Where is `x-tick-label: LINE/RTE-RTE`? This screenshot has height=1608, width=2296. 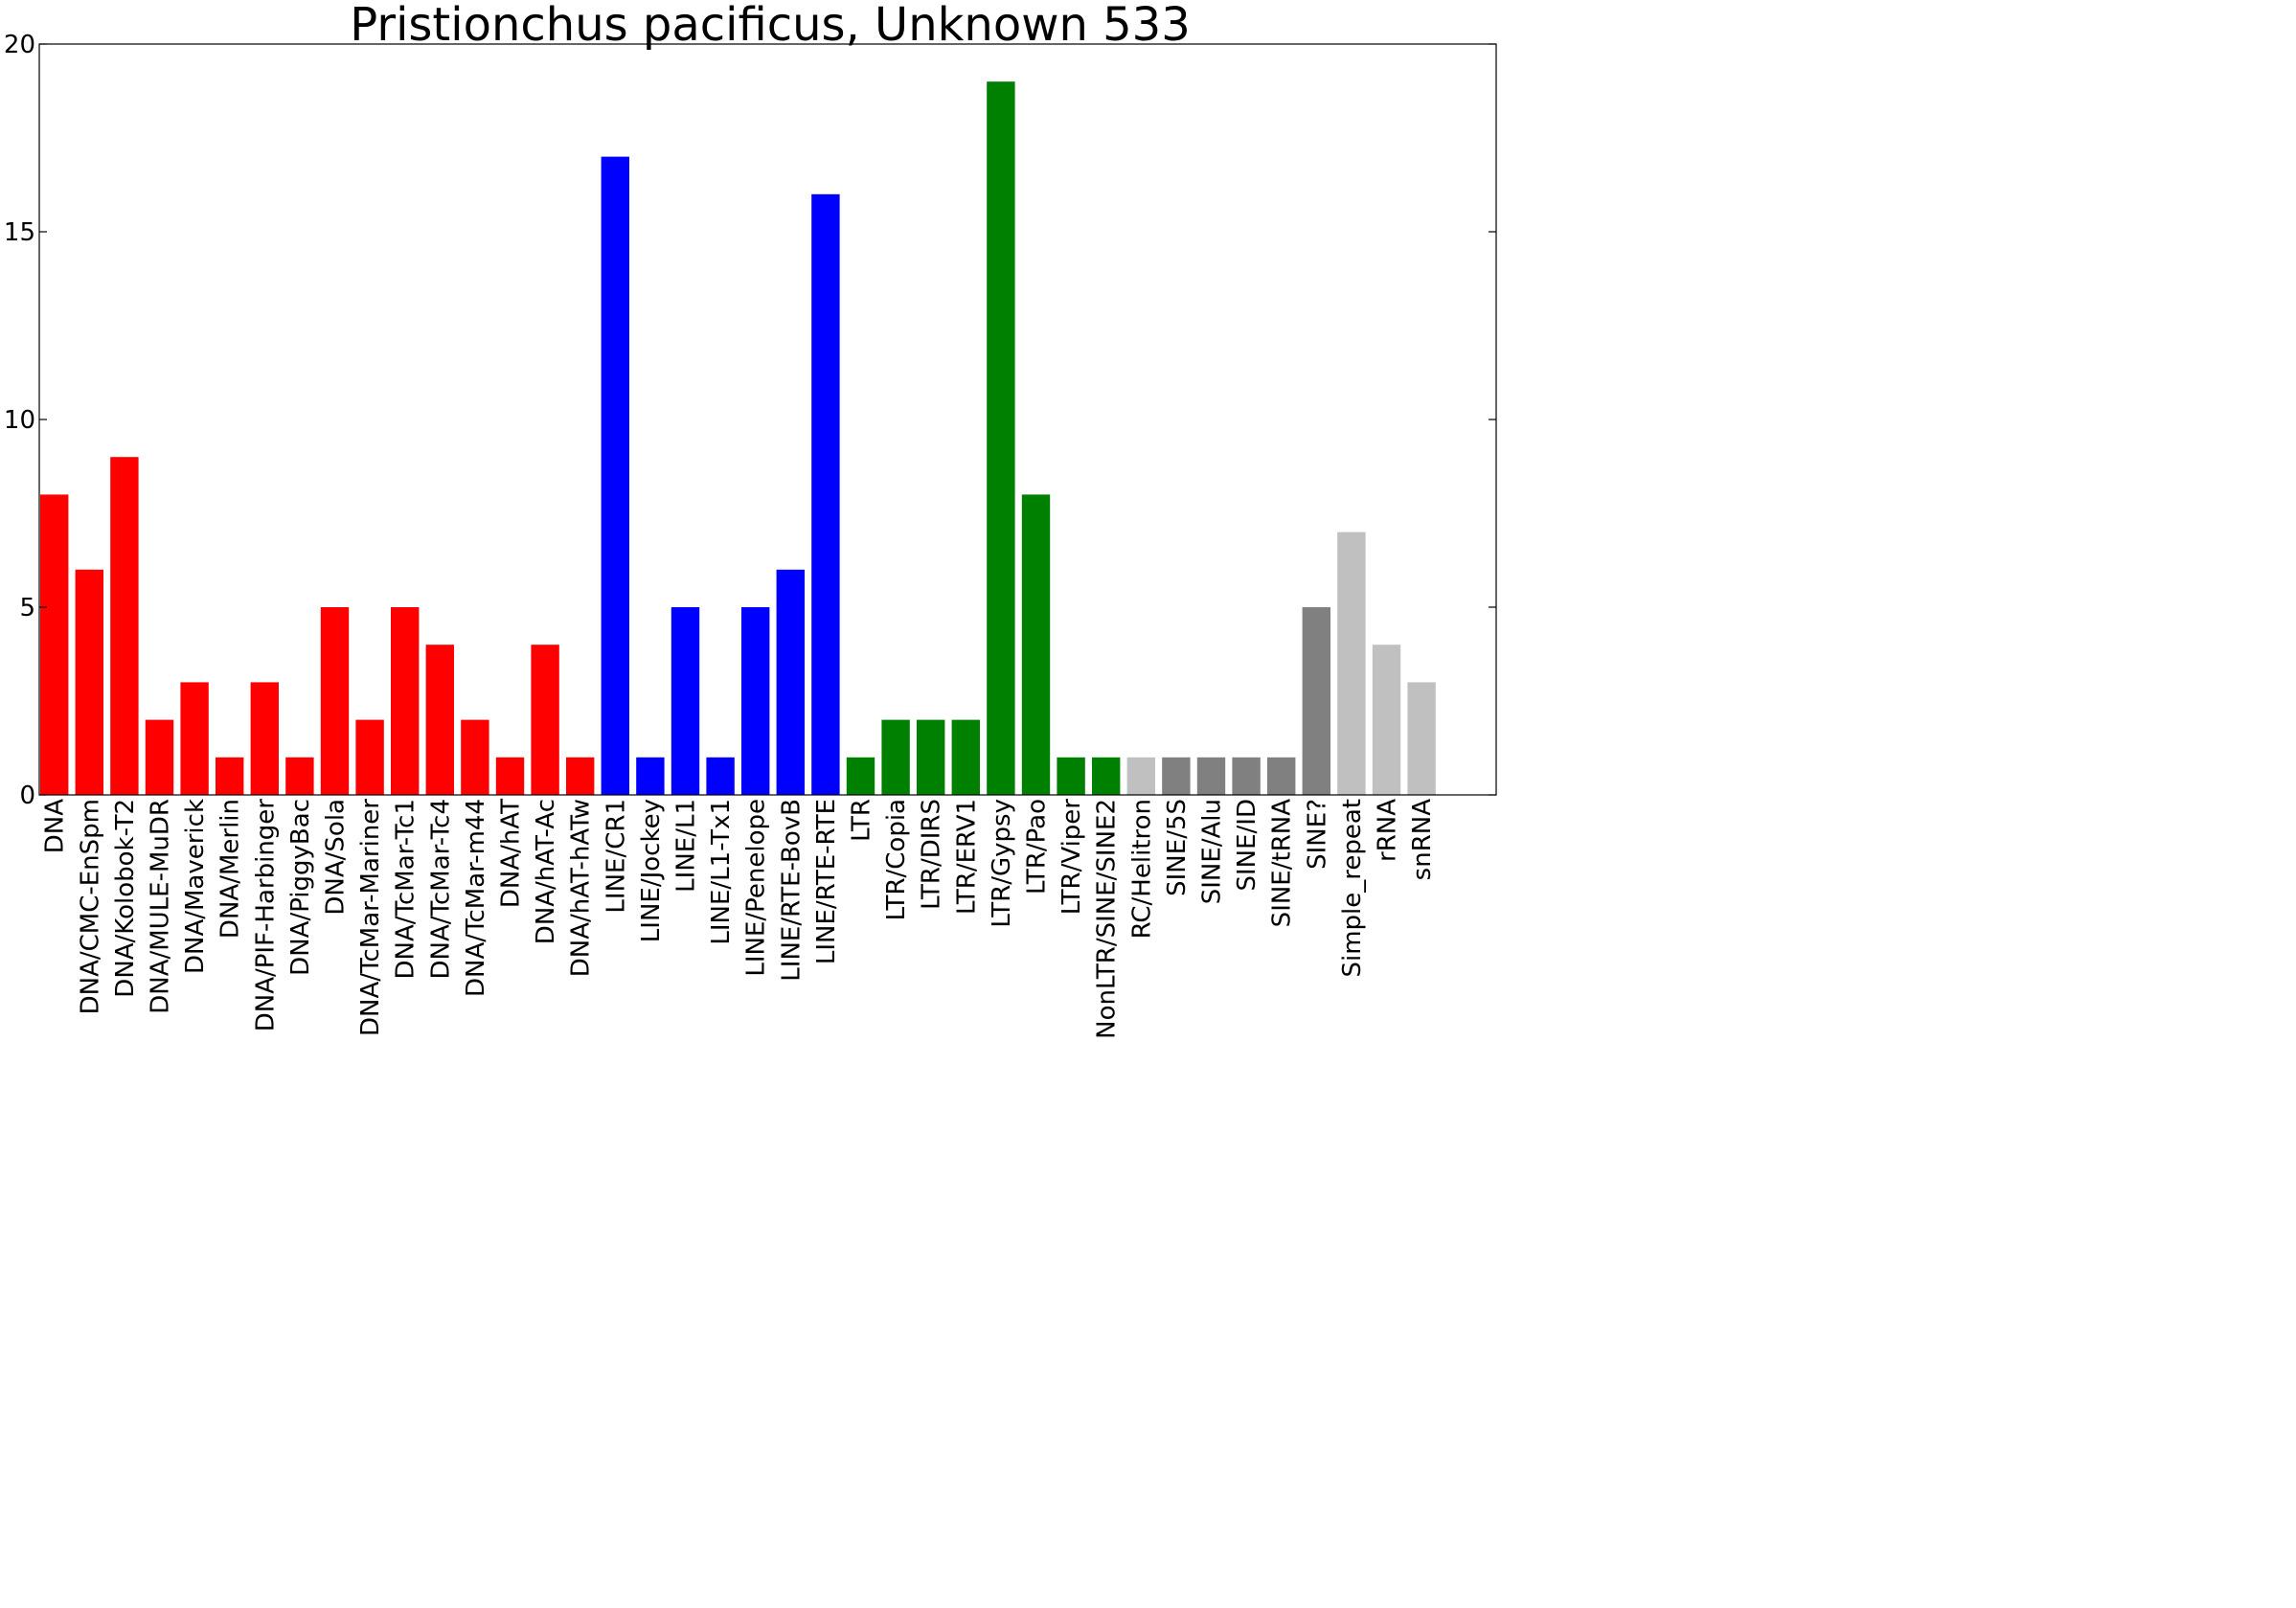
x-tick-label: LINE/RTE-RTE is located at coordinates (826, 881).